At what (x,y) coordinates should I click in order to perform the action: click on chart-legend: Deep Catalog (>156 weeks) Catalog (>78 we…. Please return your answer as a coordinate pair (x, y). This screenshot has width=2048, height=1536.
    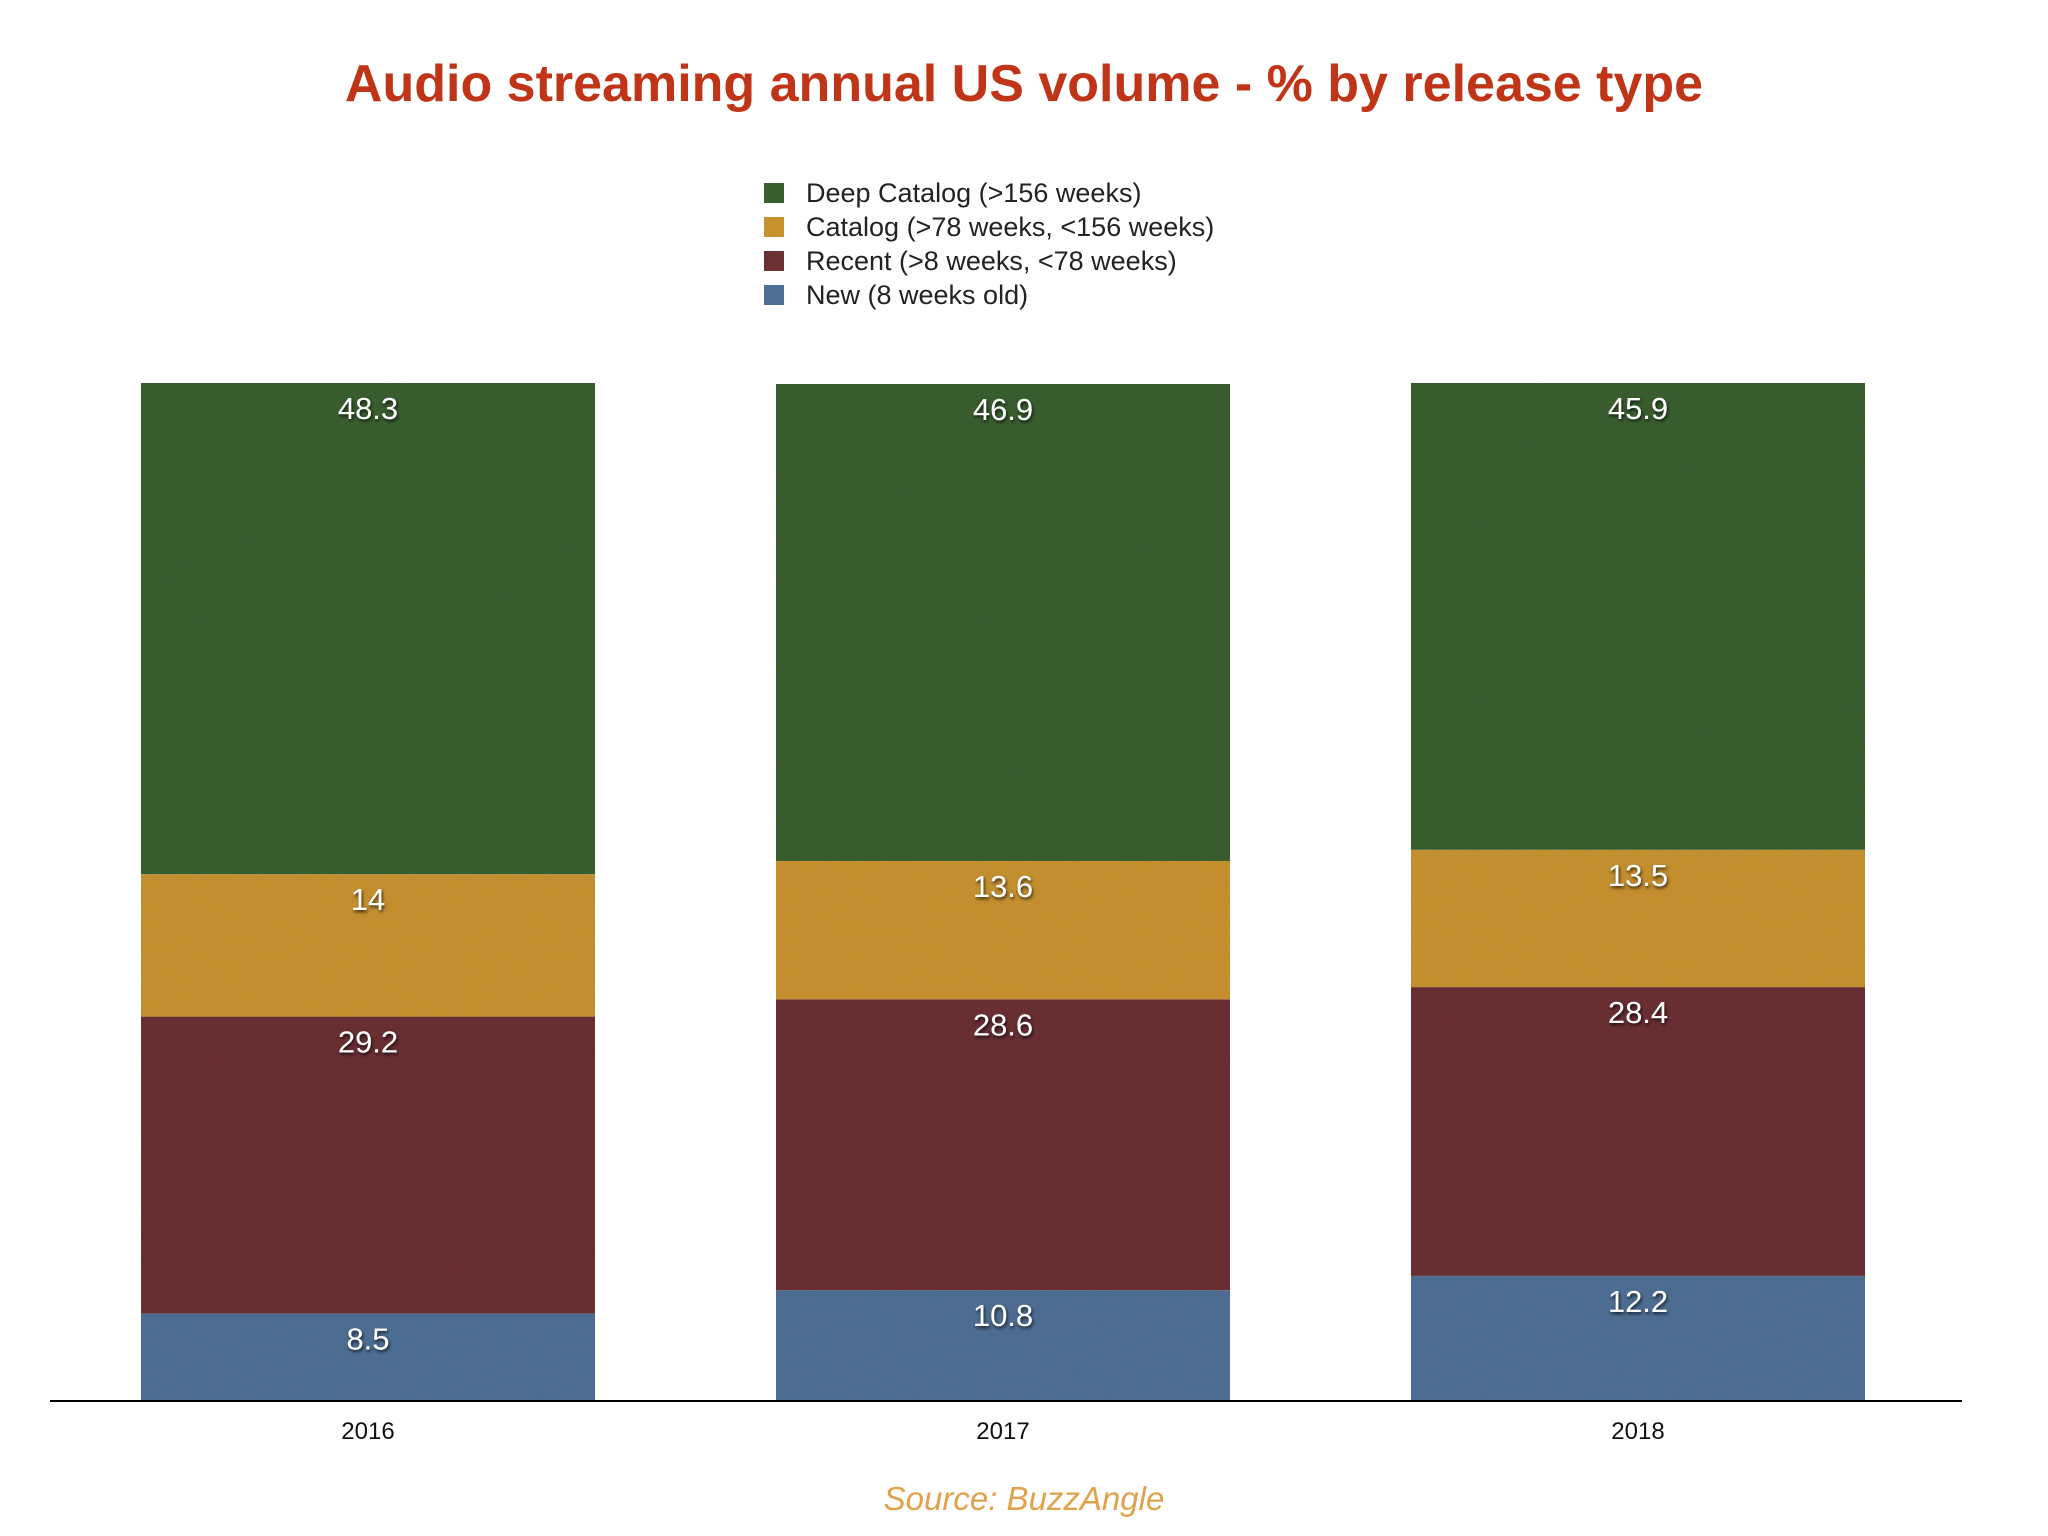
    Looking at the image, I should click on (989, 244).